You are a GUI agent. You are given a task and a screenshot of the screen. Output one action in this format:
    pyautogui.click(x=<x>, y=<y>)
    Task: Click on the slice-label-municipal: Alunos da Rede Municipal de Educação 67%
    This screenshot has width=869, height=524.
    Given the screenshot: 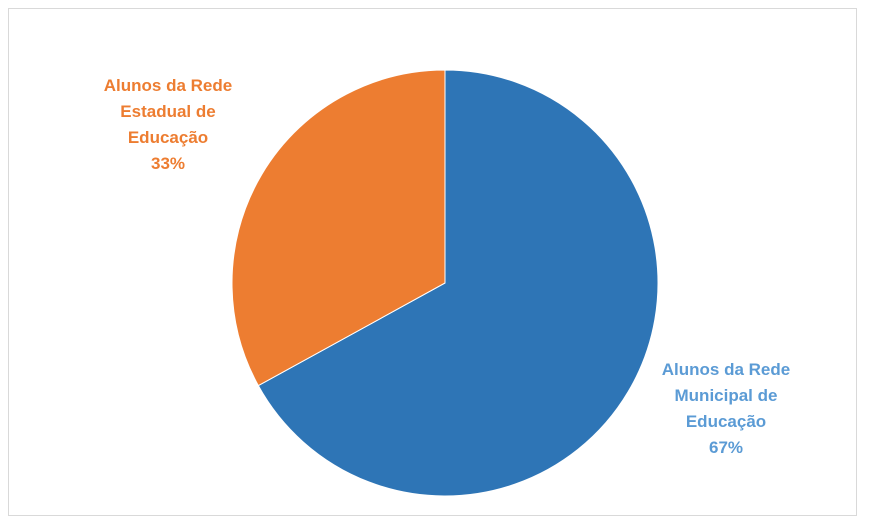 What is the action you would take?
    pyautogui.click(x=726, y=409)
    